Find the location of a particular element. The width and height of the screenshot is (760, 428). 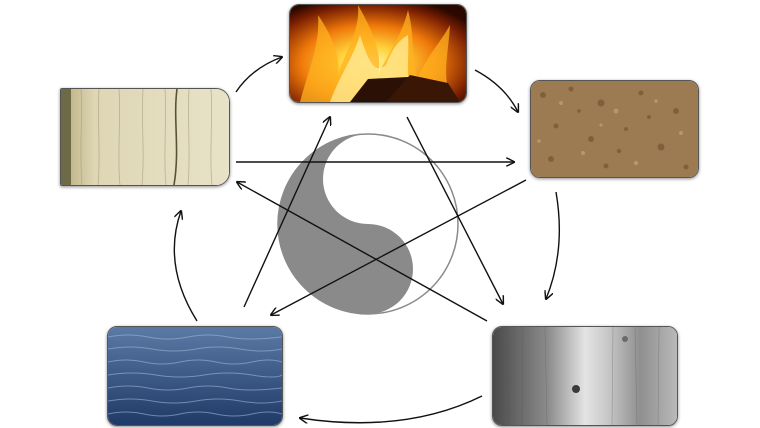

earth-element-image is located at coordinates (614, 129).